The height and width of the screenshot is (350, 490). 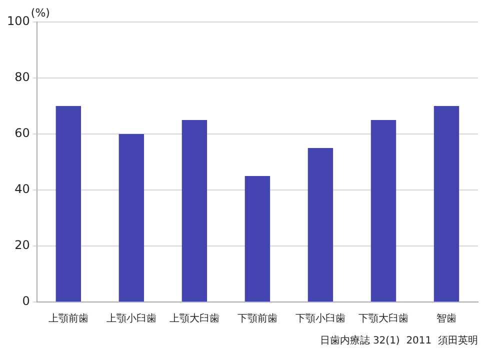 What do you see at coordinates (194, 318) in the screenshot?
I see `x-tick-label: 上顎大臼歯` at bounding box center [194, 318].